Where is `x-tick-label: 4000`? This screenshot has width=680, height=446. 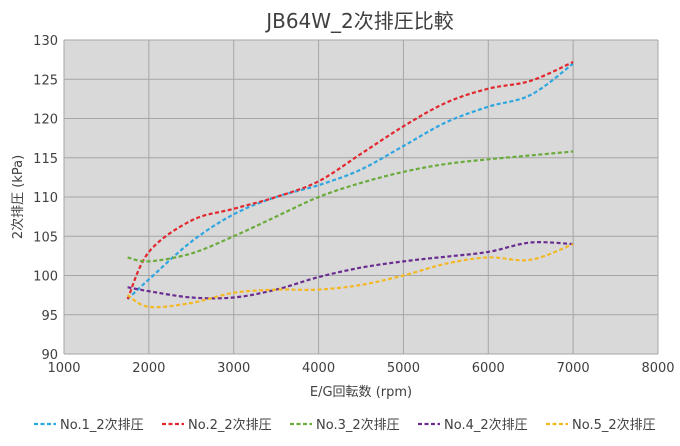
x-tick-label: 4000 is located at coordinates (318, 368).